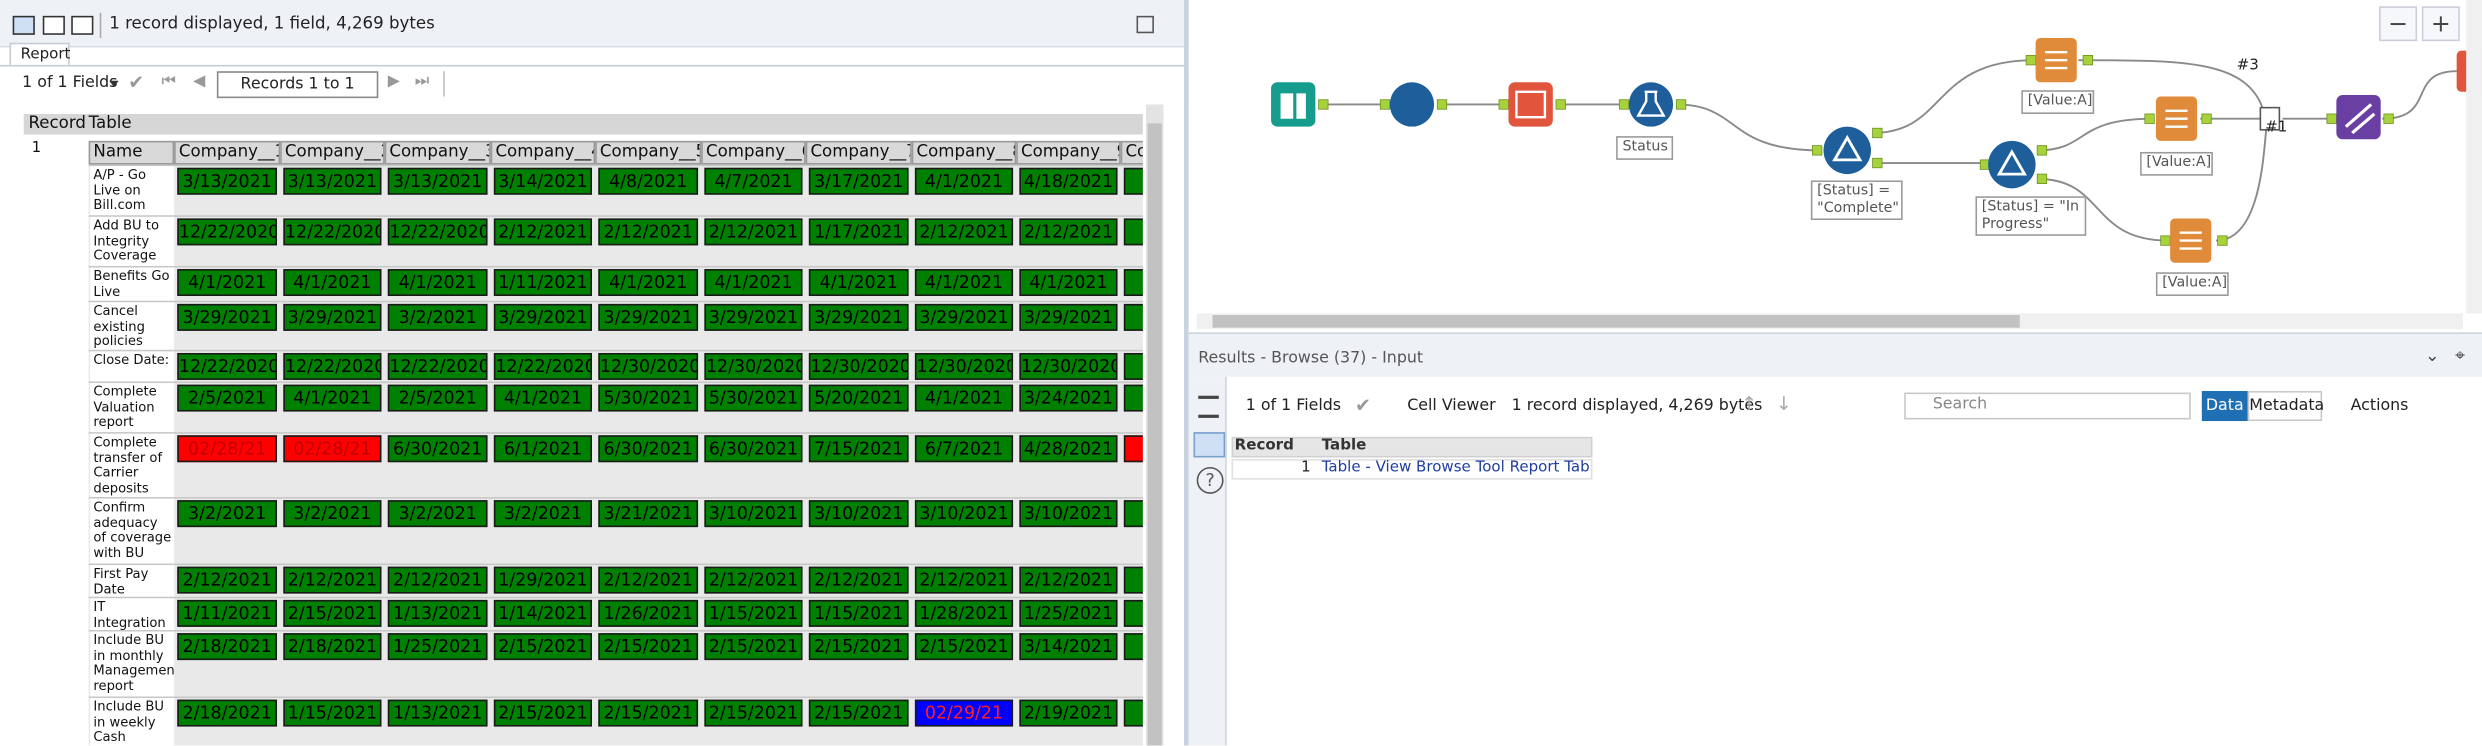 The width and height of the screenshot is (2482, 746). I want to click on date-cell: 3/17/2021, so click(858, 181).